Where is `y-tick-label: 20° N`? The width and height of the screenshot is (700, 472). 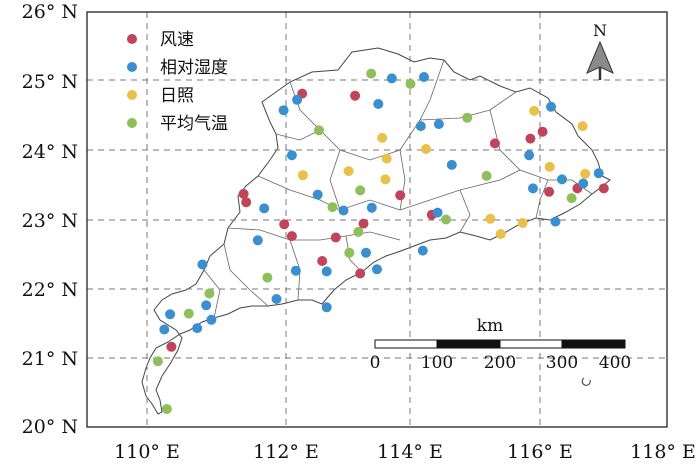
y-tick-label: 20° N is located at coordinates (50, 427).